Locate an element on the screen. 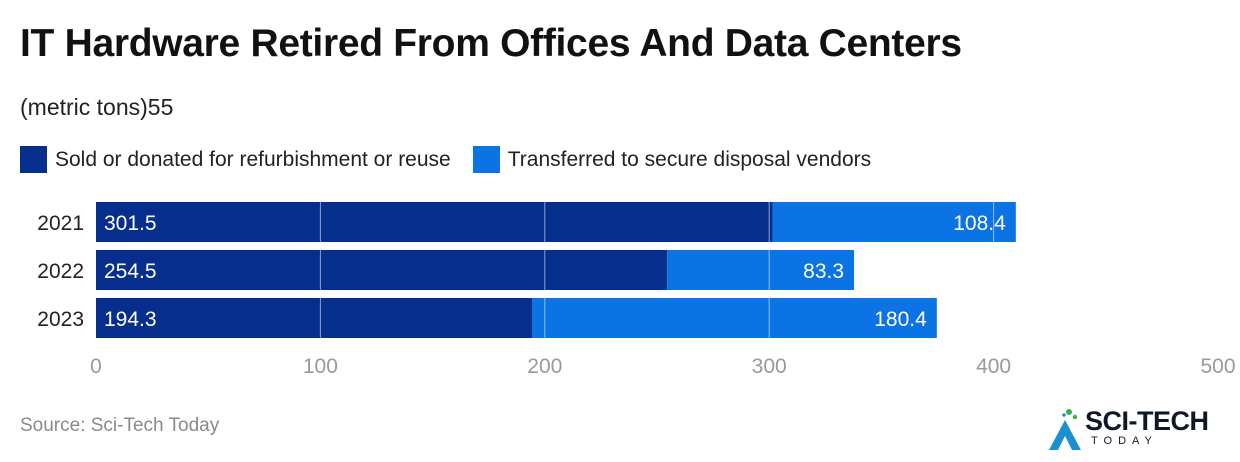 This screenshot has width=1240, height=462. logo-mark-icon is located at coordinates (1065, 429).